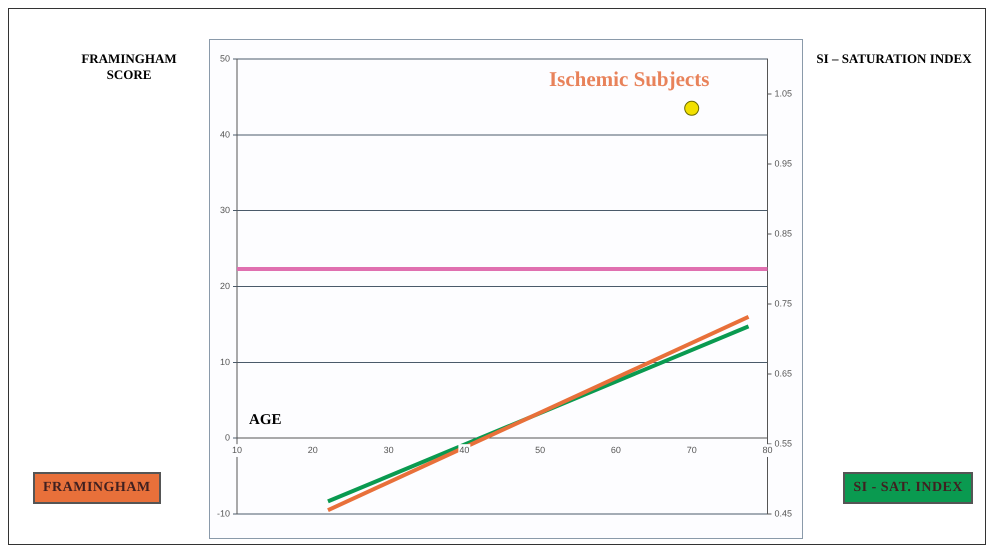 This screenshot has height=553, width=994. Describe the element at coordinates (540, 450) in the screenshot. I see `x-tick-label: 50` at that location.